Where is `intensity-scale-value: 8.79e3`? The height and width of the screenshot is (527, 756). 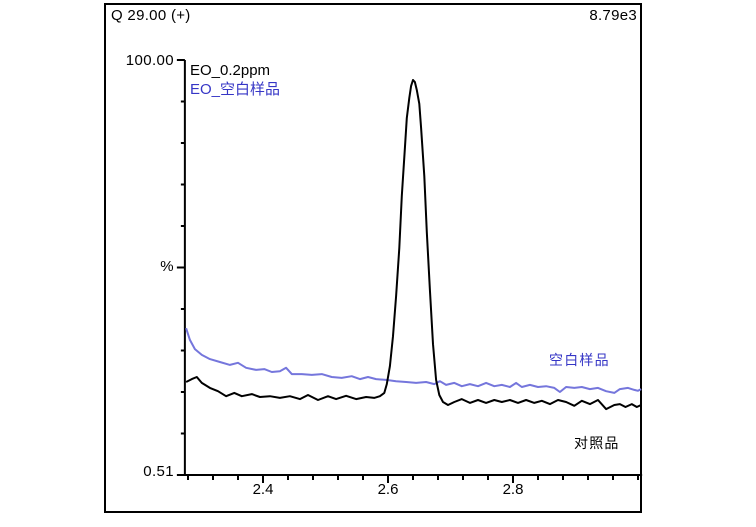 intensity-scale-value: 8.79e3 is located at coordinates (613, 15).